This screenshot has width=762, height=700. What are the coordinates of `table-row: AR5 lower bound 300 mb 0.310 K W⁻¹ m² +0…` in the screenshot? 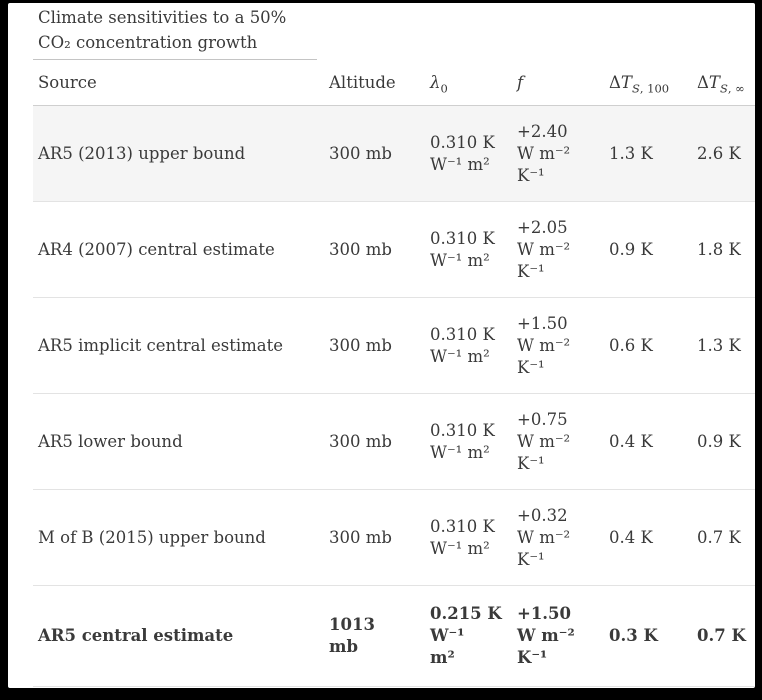 It's located at (394, 442).